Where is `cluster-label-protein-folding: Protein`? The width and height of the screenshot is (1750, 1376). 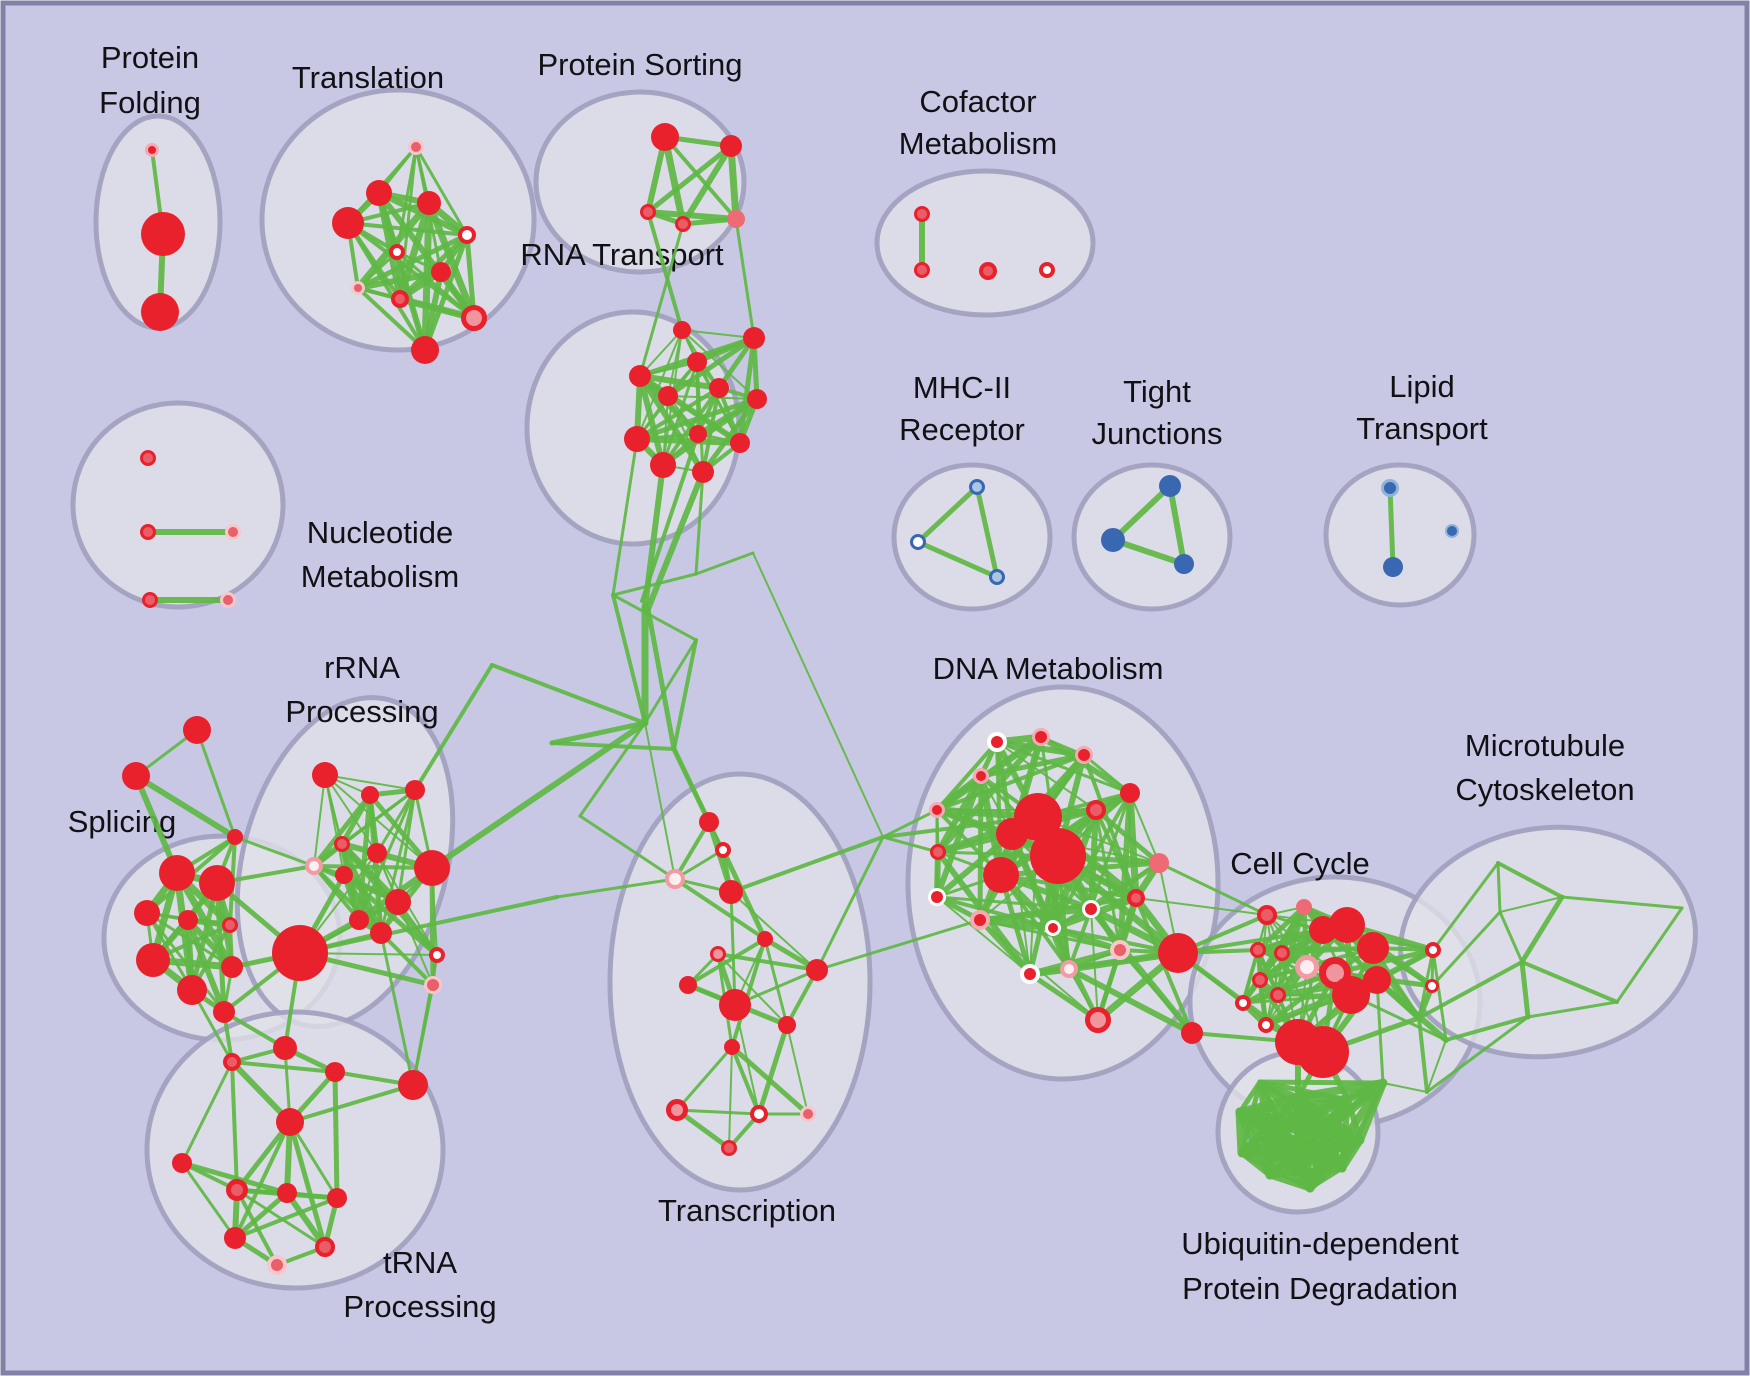 cluster-label-protein-folding: Protein is located at coordinates (150, 57).